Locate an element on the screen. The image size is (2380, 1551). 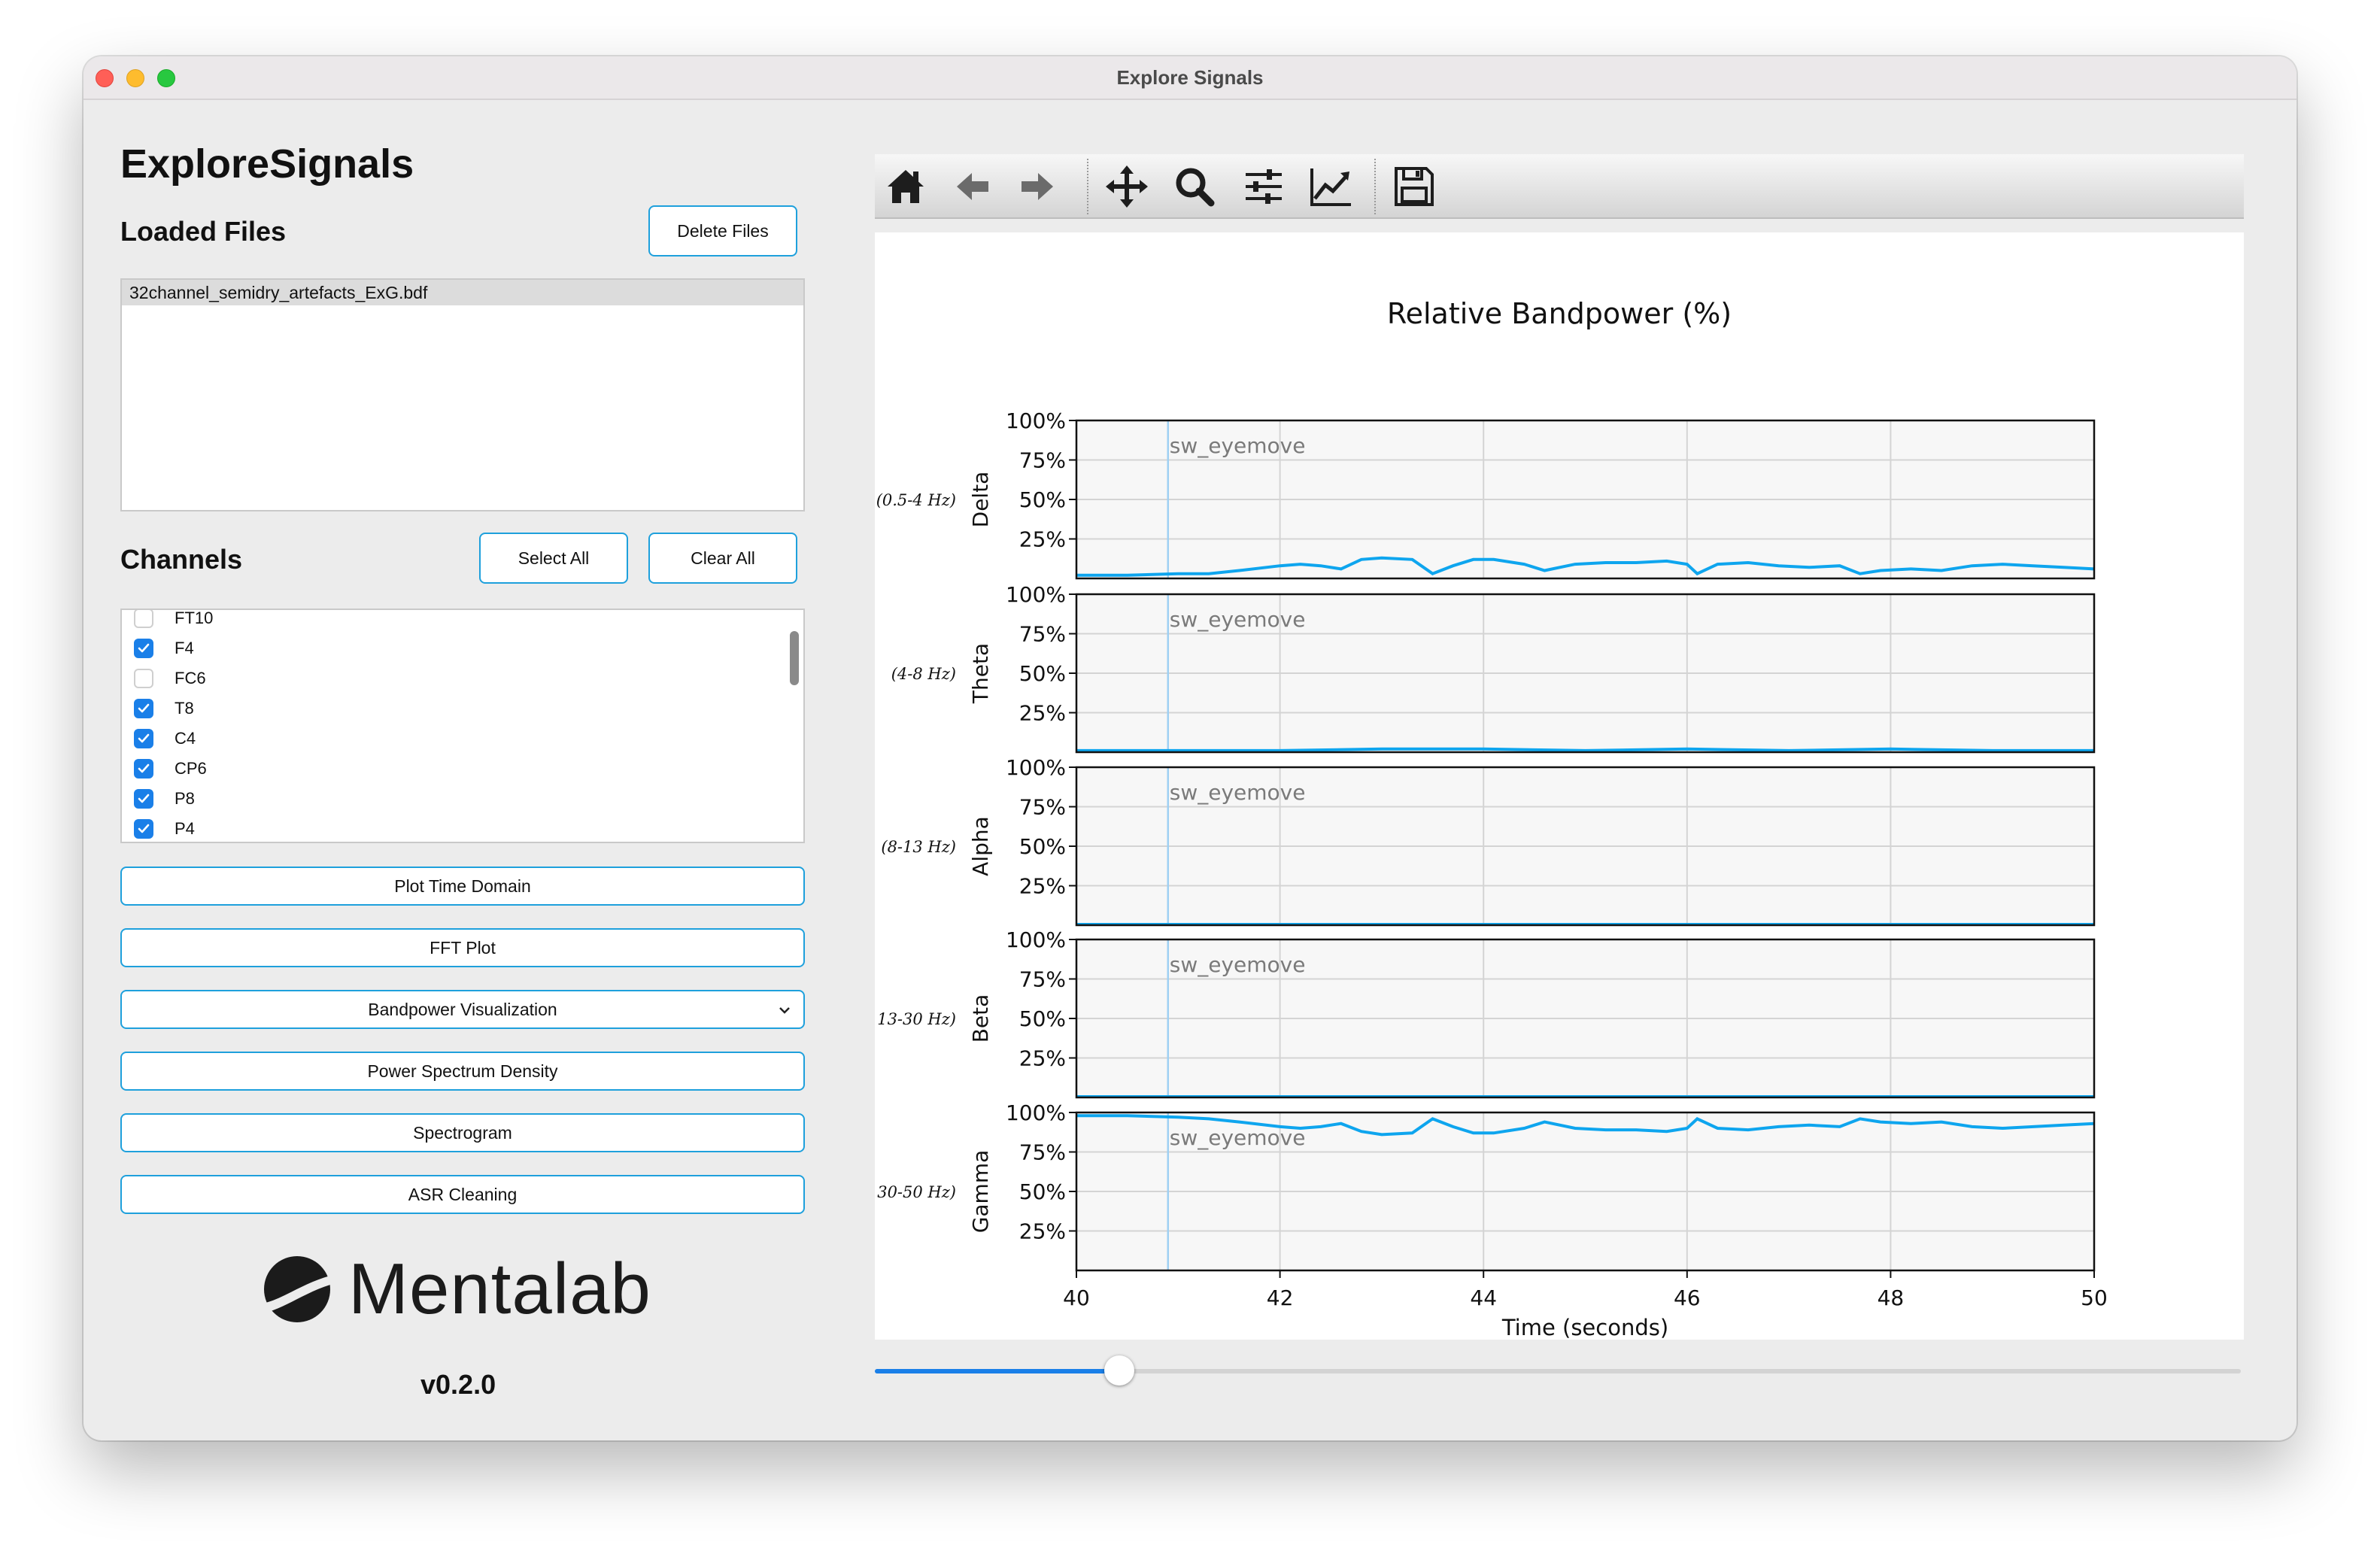
file-item: 32channel_semidry_artefacts_ExG.bdf is located at coordinates (462, 293).